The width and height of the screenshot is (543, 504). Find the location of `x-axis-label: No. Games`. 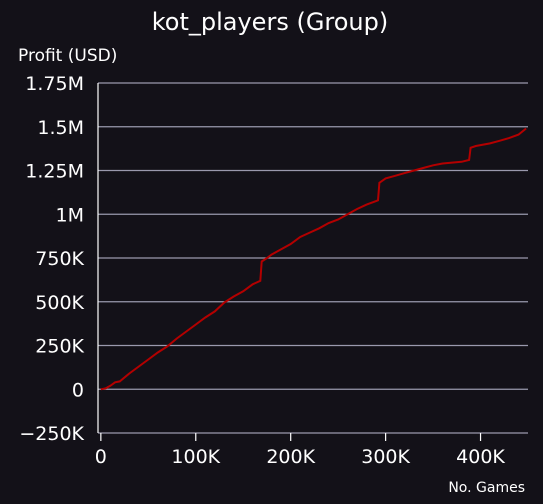

x-axis-label: No. Games is located at coordinates (486, 488).